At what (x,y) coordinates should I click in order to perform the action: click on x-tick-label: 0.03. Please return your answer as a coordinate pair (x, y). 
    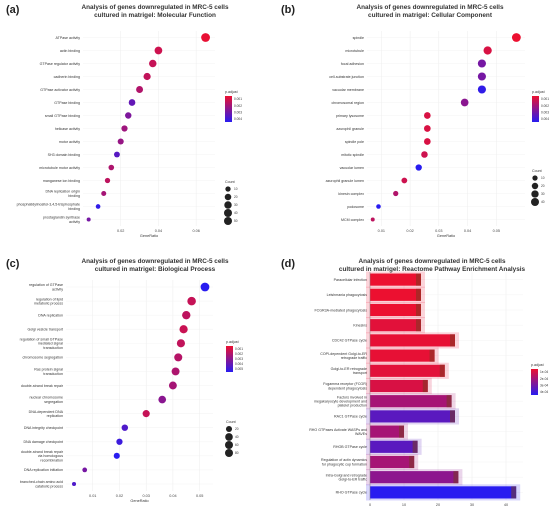
    Looking at the image, I should click on (145, 496).